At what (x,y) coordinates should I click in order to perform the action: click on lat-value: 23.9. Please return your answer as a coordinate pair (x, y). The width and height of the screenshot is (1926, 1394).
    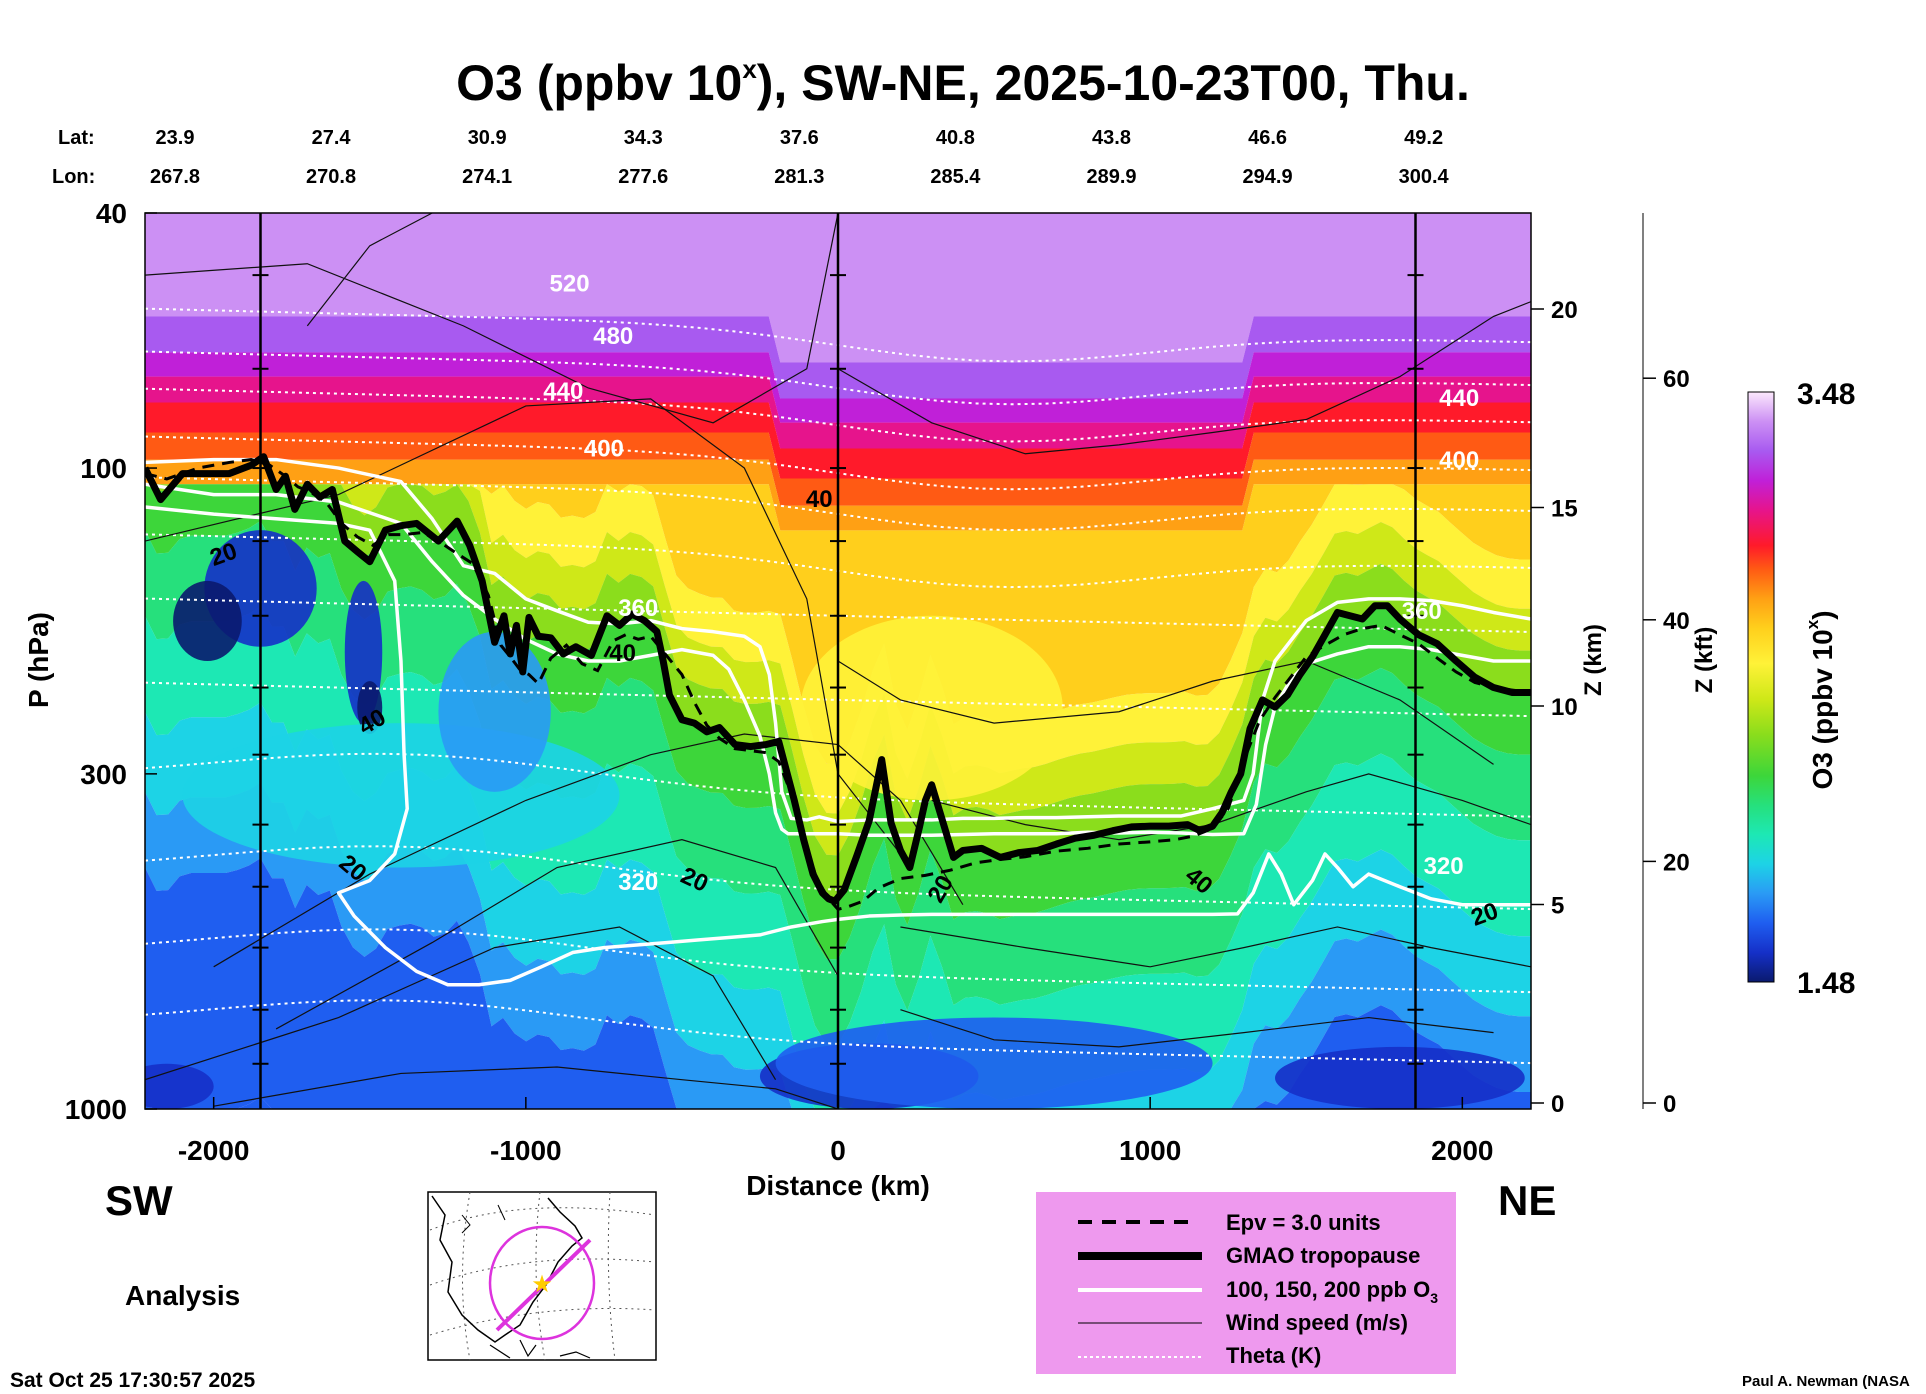
    Looking at the image, I should click on (175, 138).